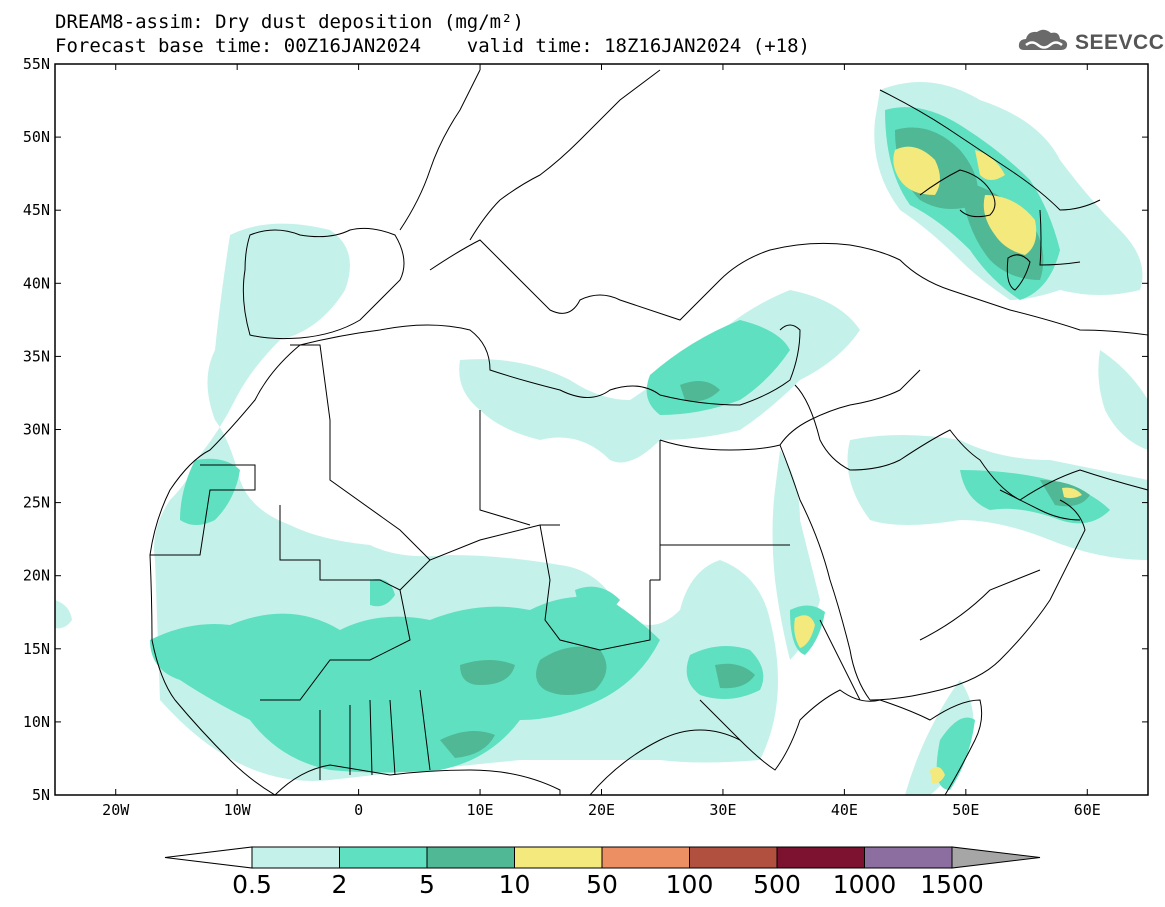 The width and height of the screenshot is (1165, 907). I want to click on lon-label: 0, so click(358, 810).